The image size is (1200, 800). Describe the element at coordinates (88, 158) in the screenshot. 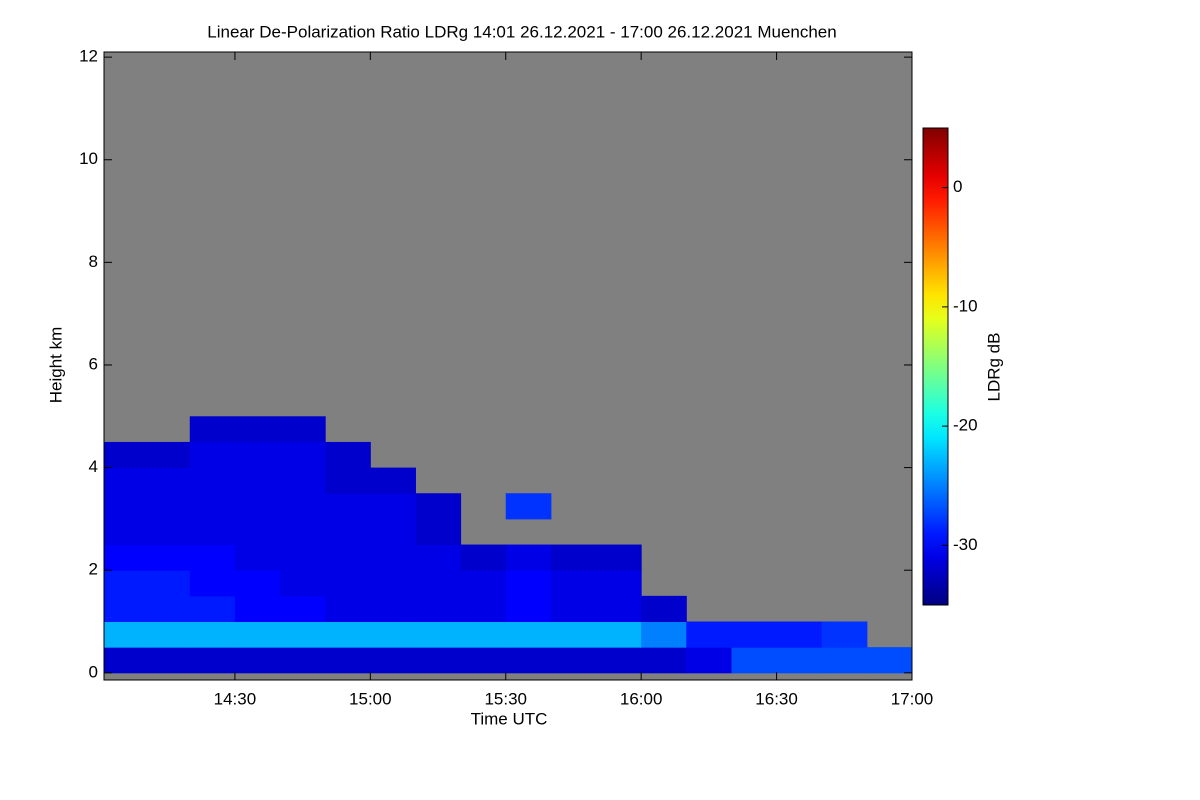

I see `y-tick-label: 10` at that location.